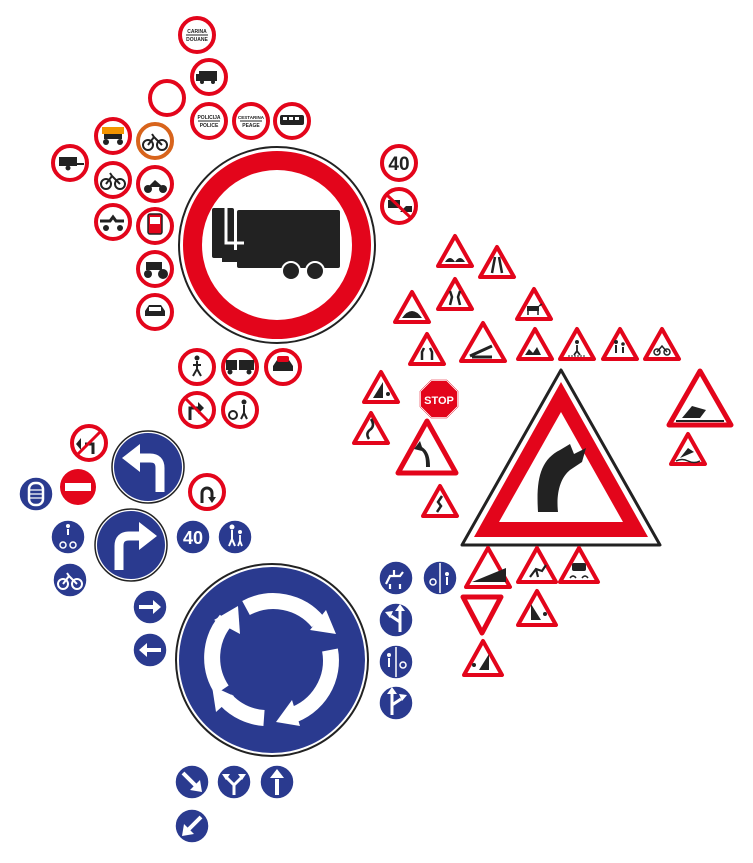 This screenshot has height=863, width=753. What do you see at coordinates (113, 180) in the screenshot?
I see `no-cycling-sign` at bounding box center [113, 180].